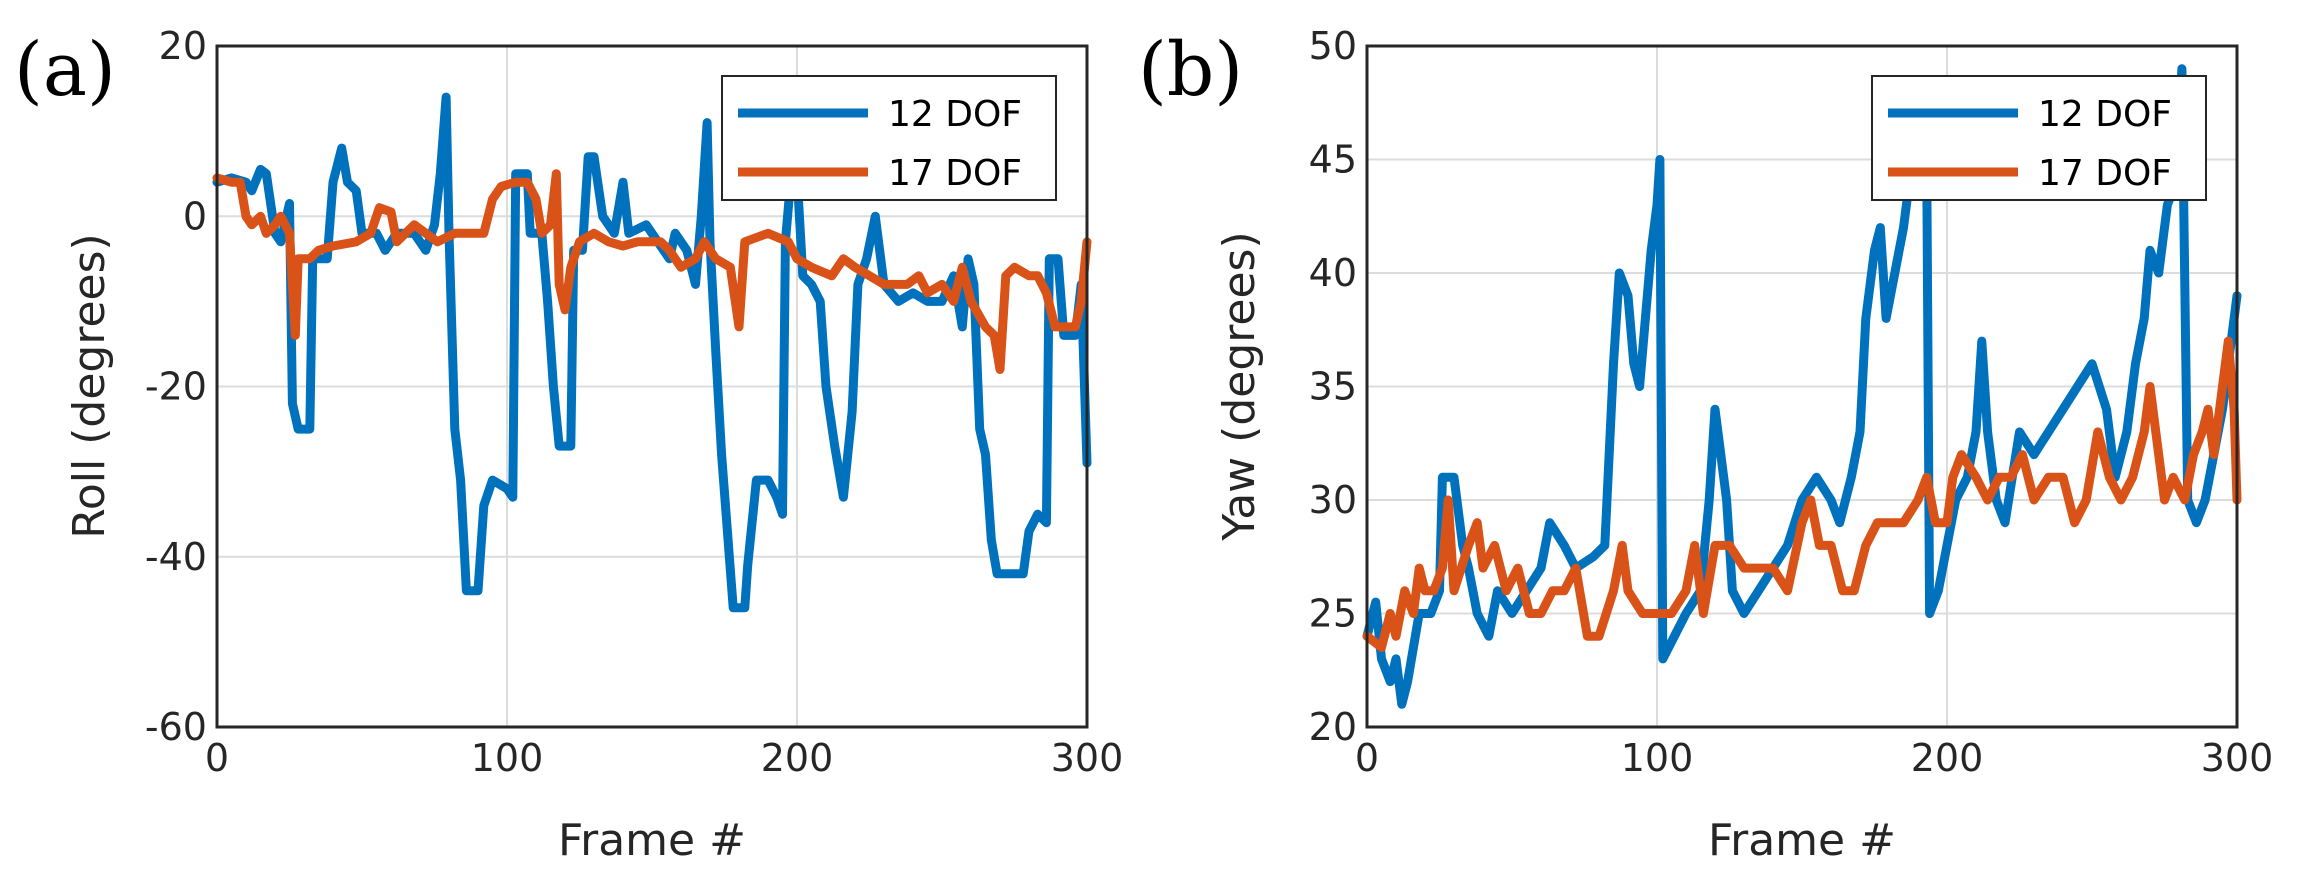 The height and width of the screenshot is (879, 2305). Describe the element at coordinates (176, 557) in the screenshot. I see `y-tick-label: -40` at that location.